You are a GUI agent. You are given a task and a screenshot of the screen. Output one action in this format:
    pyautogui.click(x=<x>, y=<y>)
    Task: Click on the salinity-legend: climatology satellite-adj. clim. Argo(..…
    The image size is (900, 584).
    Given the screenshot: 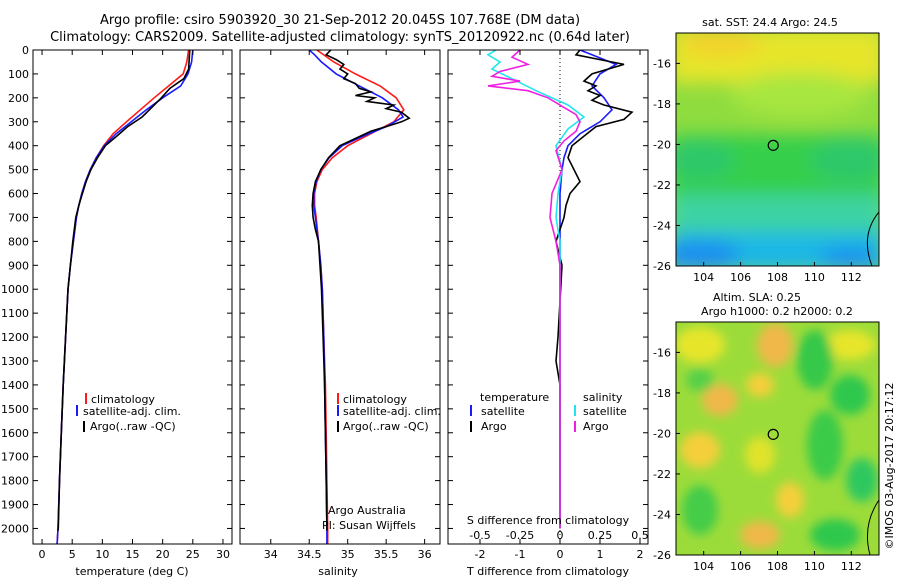 What is the action you would take?
    pyautogui.click(x=389, y=413)
    